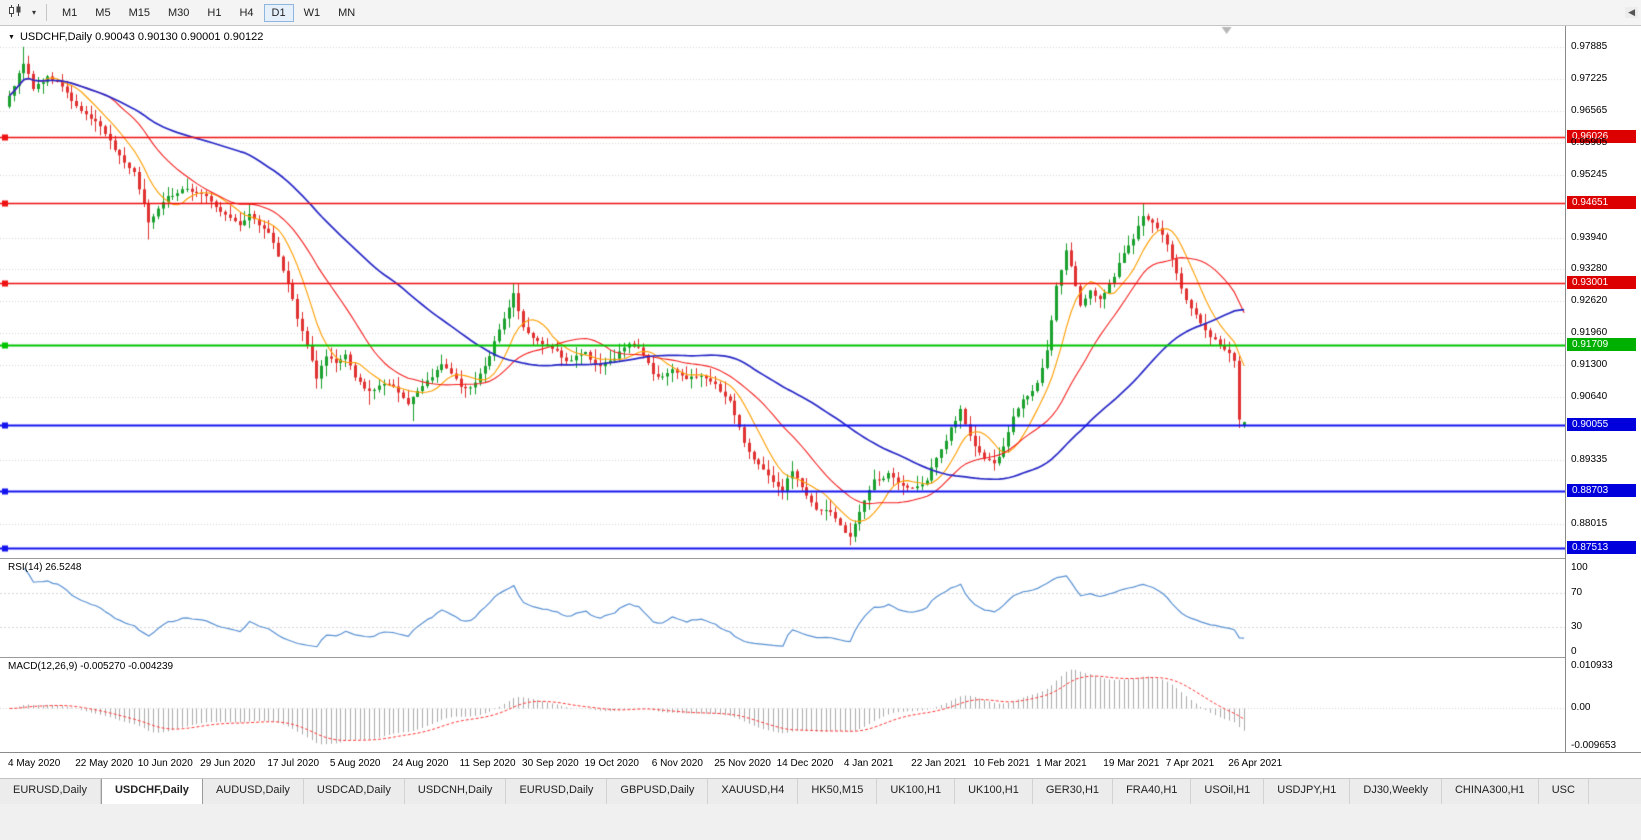 The image size is (1641, 840). What do you see at coordinates (45, 567) in the screenshot?
I see `rsi-indicator-label: RSI(14) 26.5248` at bounding box center [45, 567].